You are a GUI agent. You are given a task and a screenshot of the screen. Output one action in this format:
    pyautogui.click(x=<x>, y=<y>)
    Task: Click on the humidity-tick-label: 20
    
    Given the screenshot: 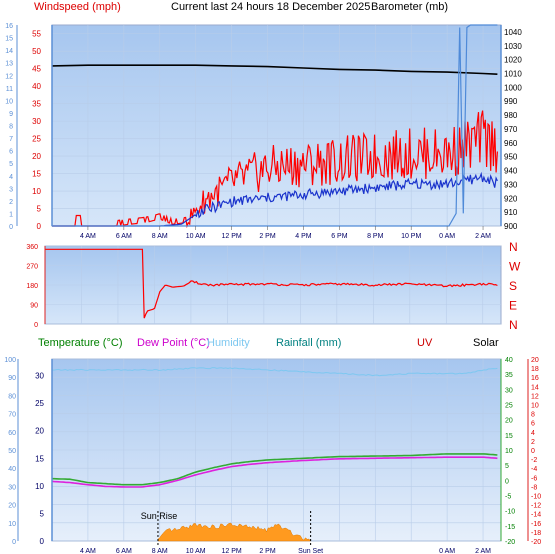 What is the action you would take?
    pyautogui.click(x=12, y=506)
    